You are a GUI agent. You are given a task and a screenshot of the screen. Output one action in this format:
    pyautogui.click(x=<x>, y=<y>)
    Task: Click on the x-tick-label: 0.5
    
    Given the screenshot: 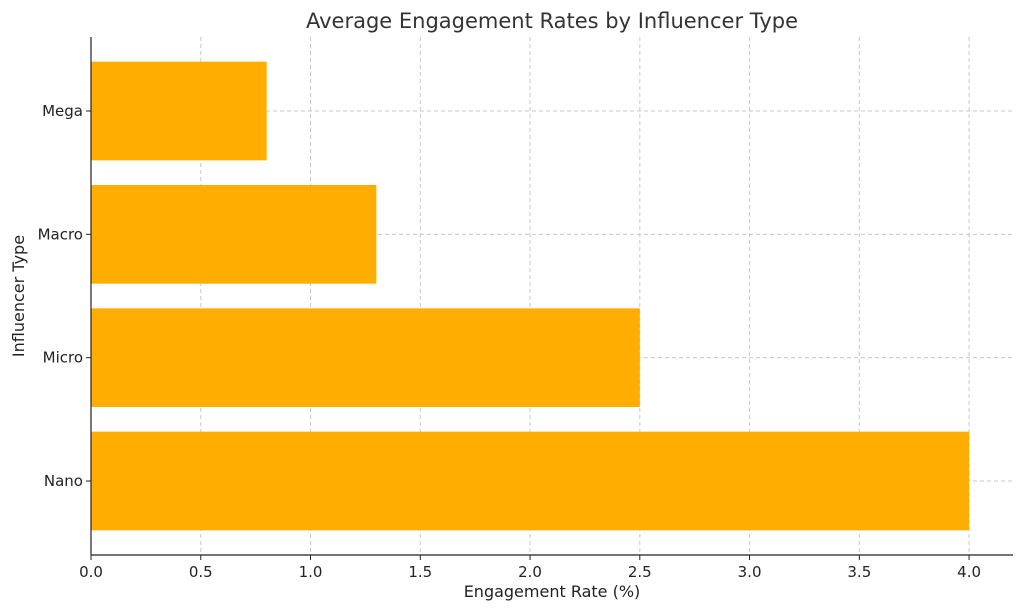 What is the action you would take?
    pyautogui.click(x=201, y=572)
    